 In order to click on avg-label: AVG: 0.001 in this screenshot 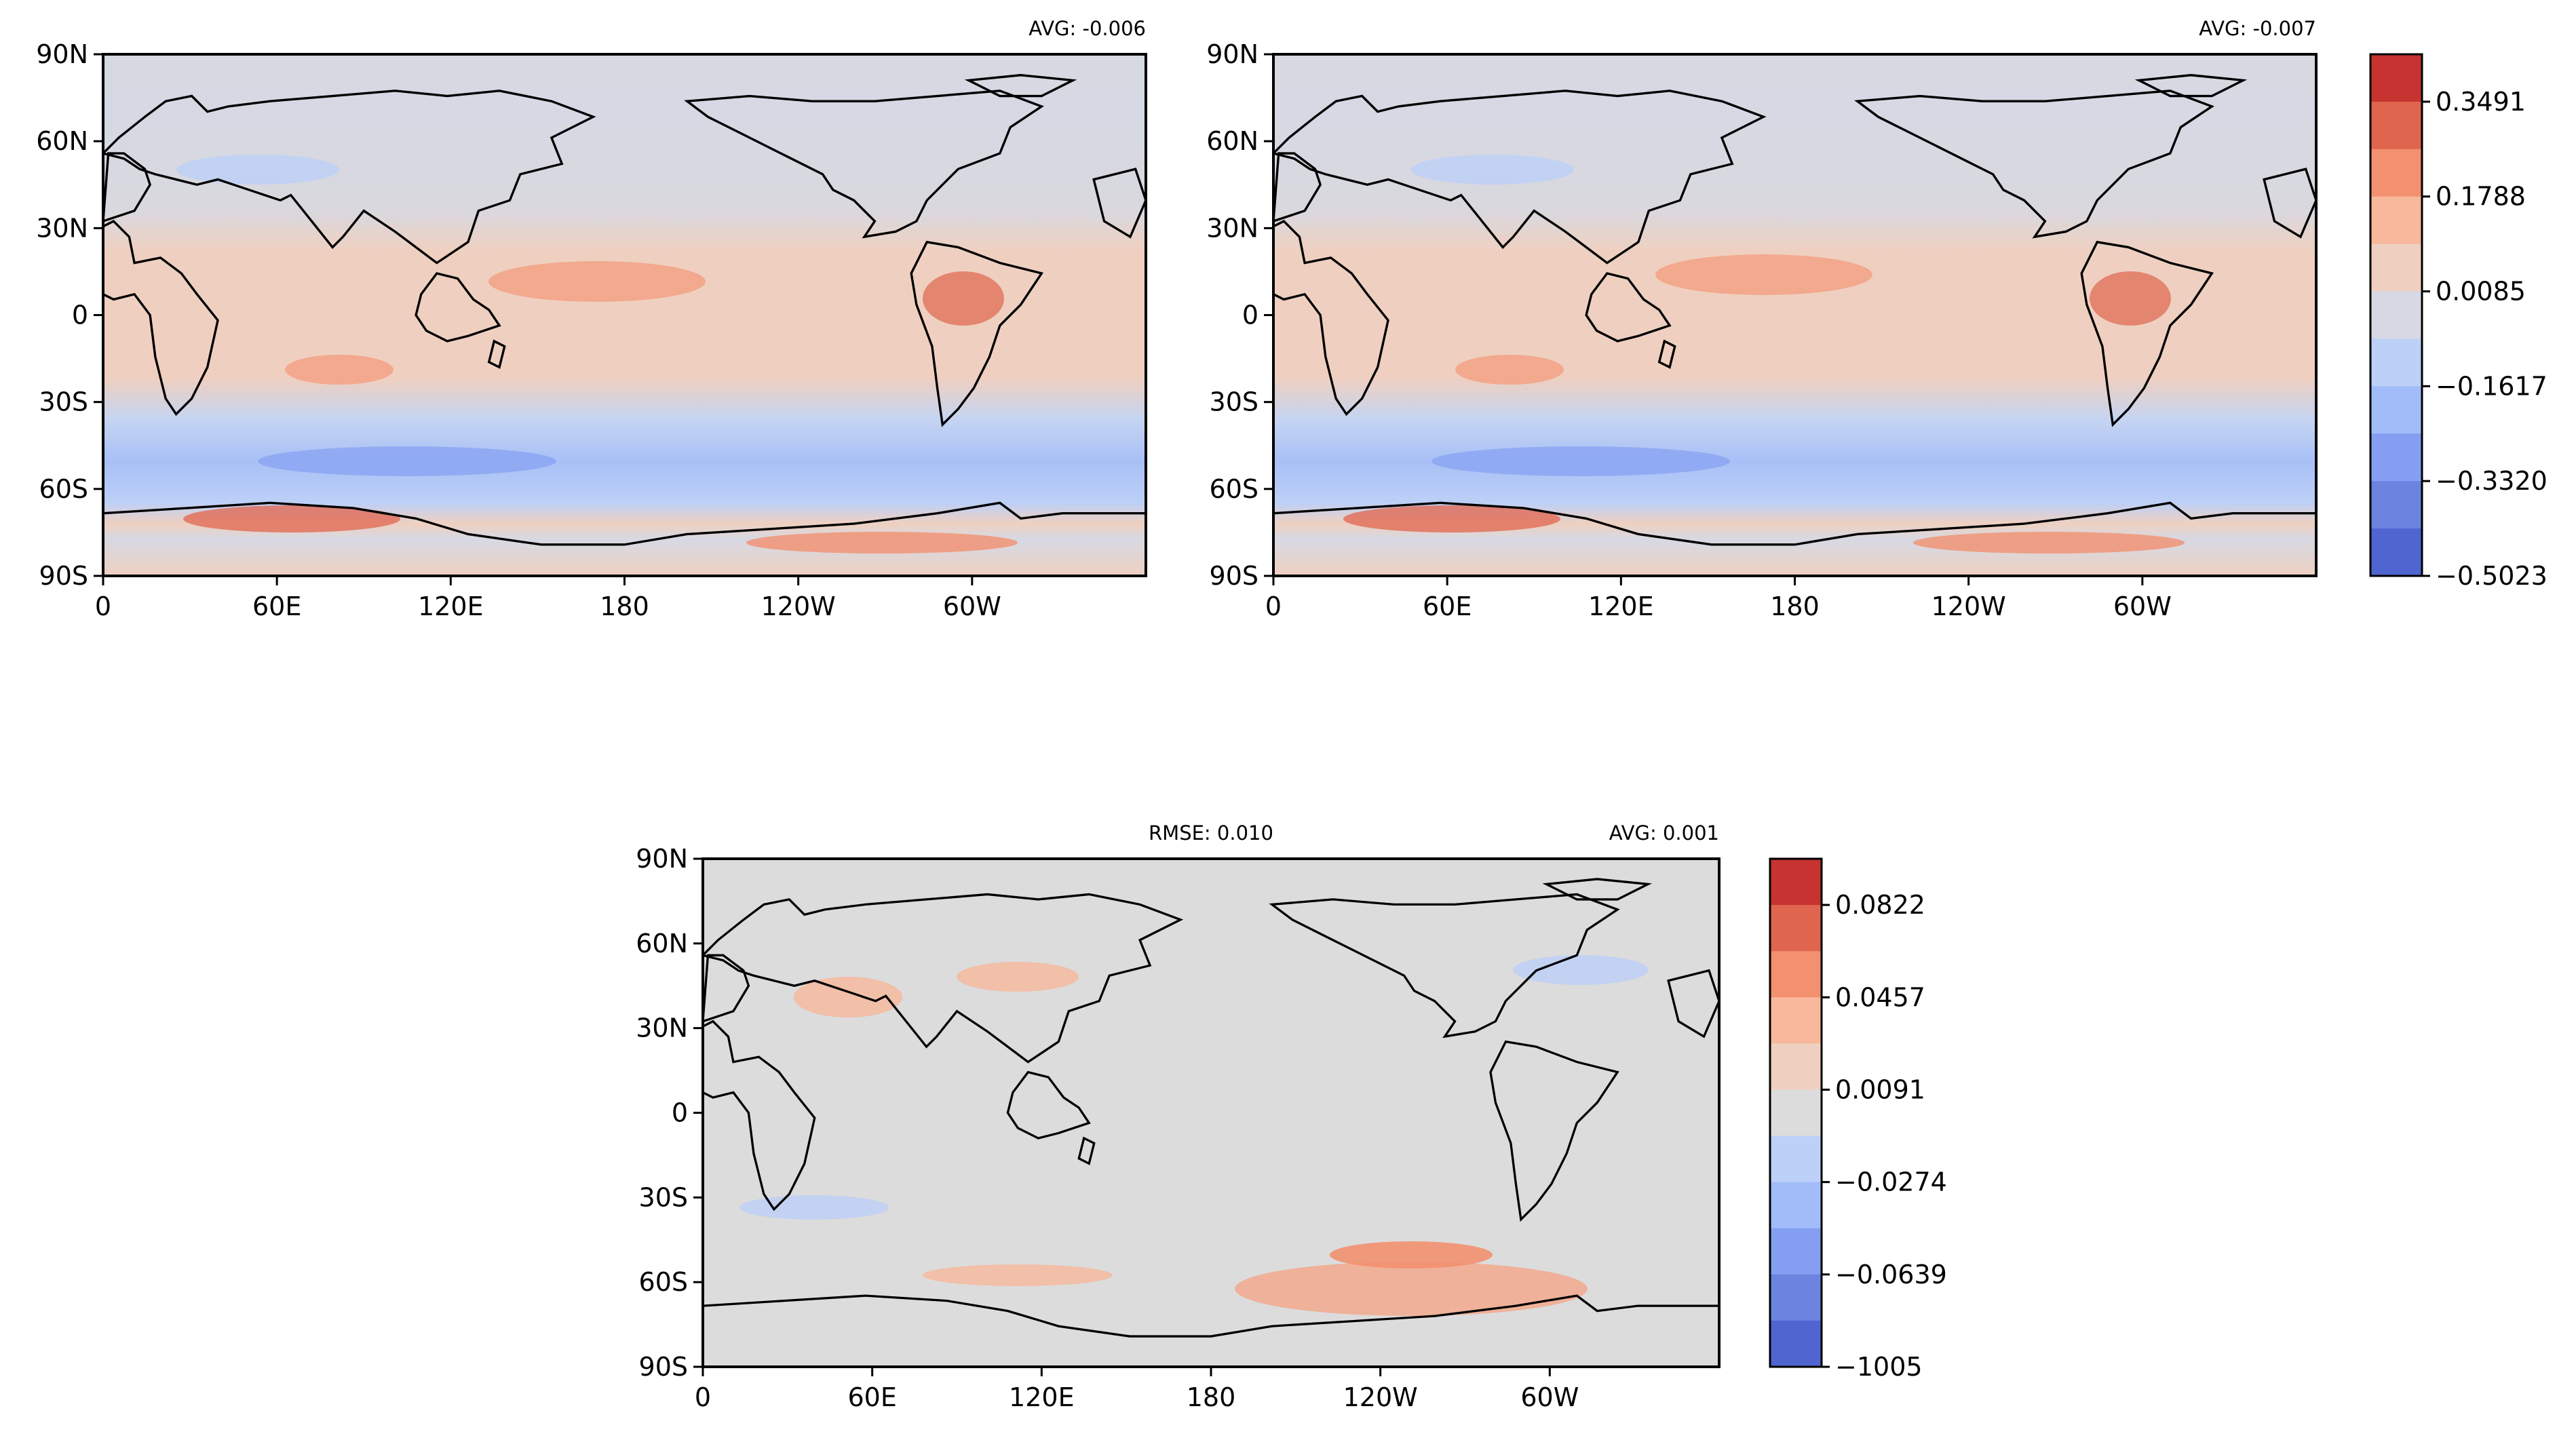, I will do `click(1664, 833)`.